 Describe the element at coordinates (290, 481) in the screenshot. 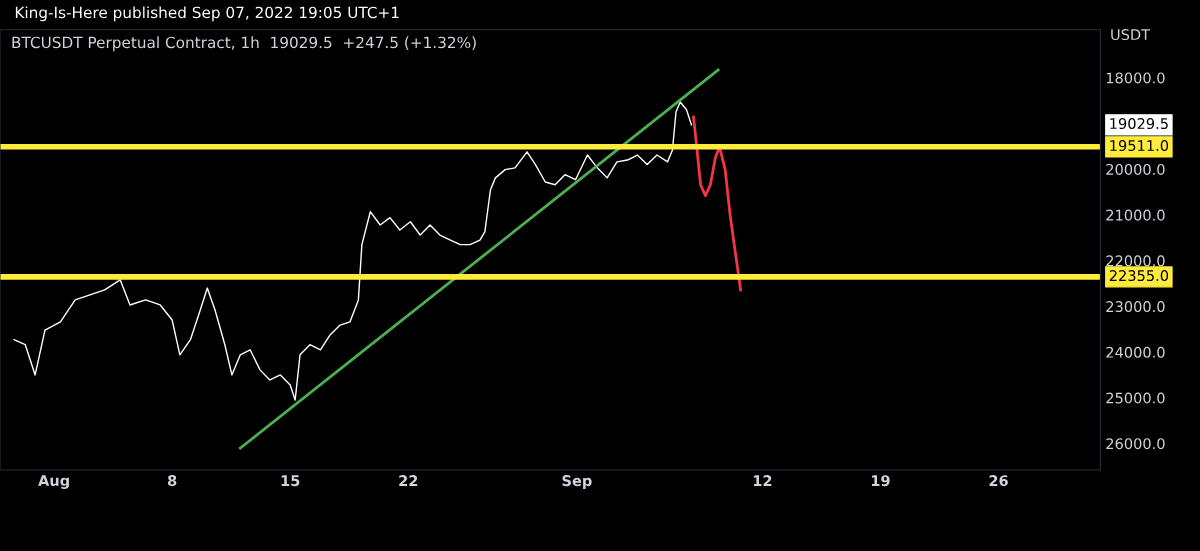

I see `x-tick-label: 15` at that location.